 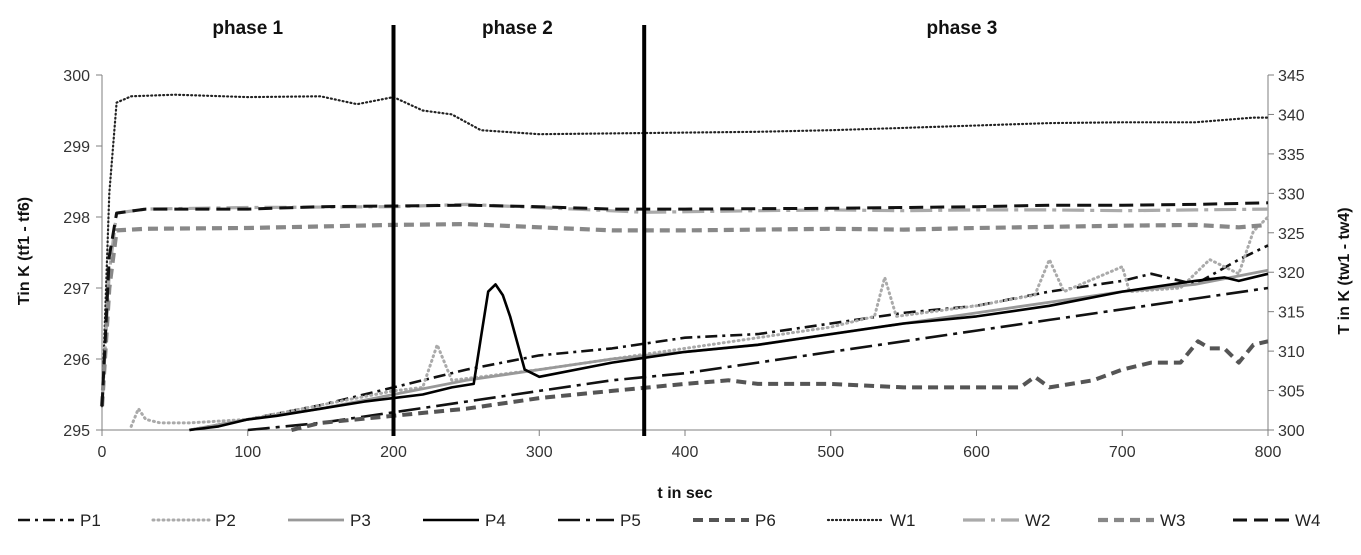 I want to click on x-tick-label: 800, so click(x=1268, y=452).